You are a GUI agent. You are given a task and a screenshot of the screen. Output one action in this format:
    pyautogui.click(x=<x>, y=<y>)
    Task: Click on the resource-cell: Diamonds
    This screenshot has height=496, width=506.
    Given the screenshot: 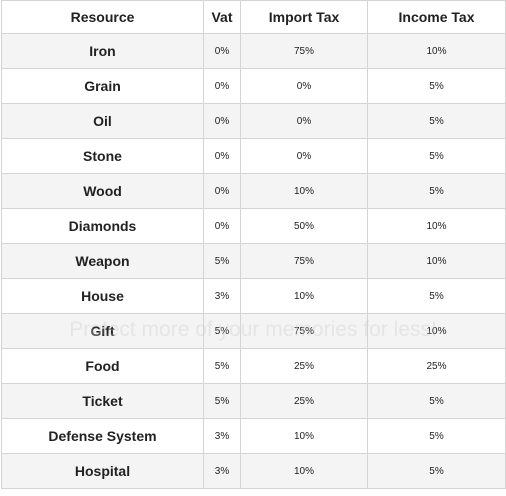 What is the action you would take?
    pyautogui.click(x=102, y=226)
    